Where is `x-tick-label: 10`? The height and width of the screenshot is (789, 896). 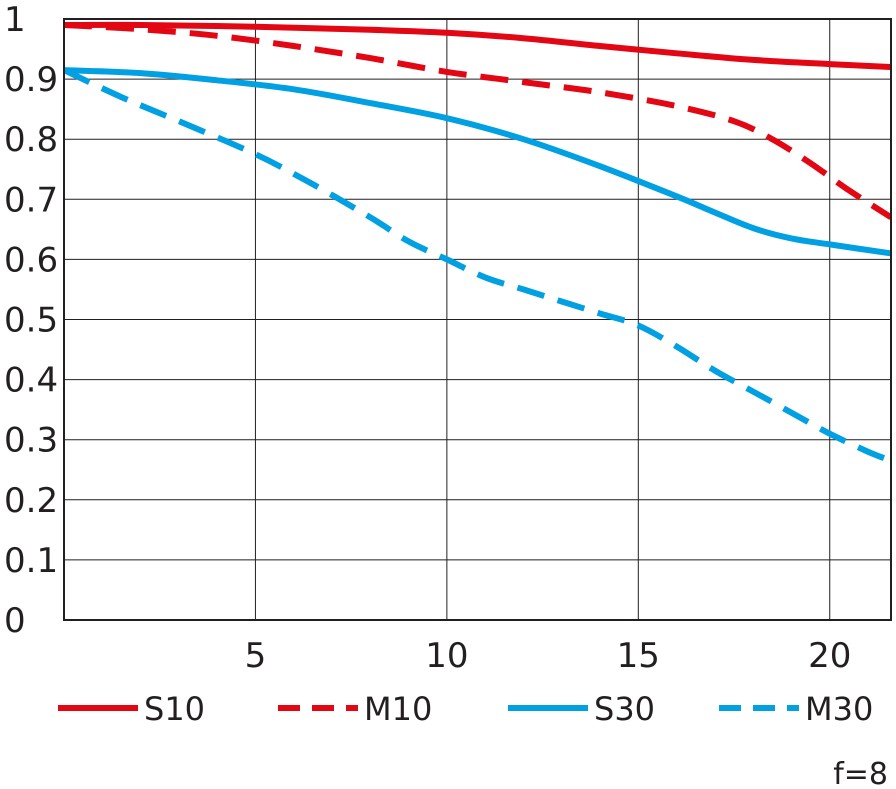
x-tick-label: 10 is located at coordinates (446, 656).